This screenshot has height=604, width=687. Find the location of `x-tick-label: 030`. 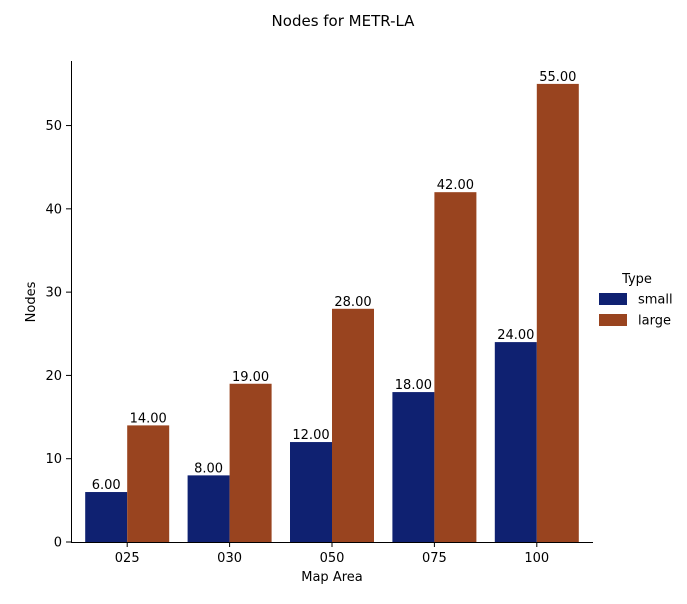

x-tick-label: 030 is located at coordinates (229, 558).